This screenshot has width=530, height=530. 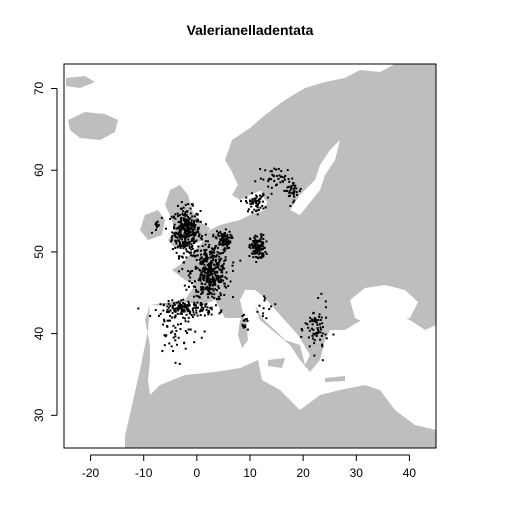 What do you see at coordinates (276, 363) in the screenshot?
I see `land-sicily` at bounding box center [276, 363].